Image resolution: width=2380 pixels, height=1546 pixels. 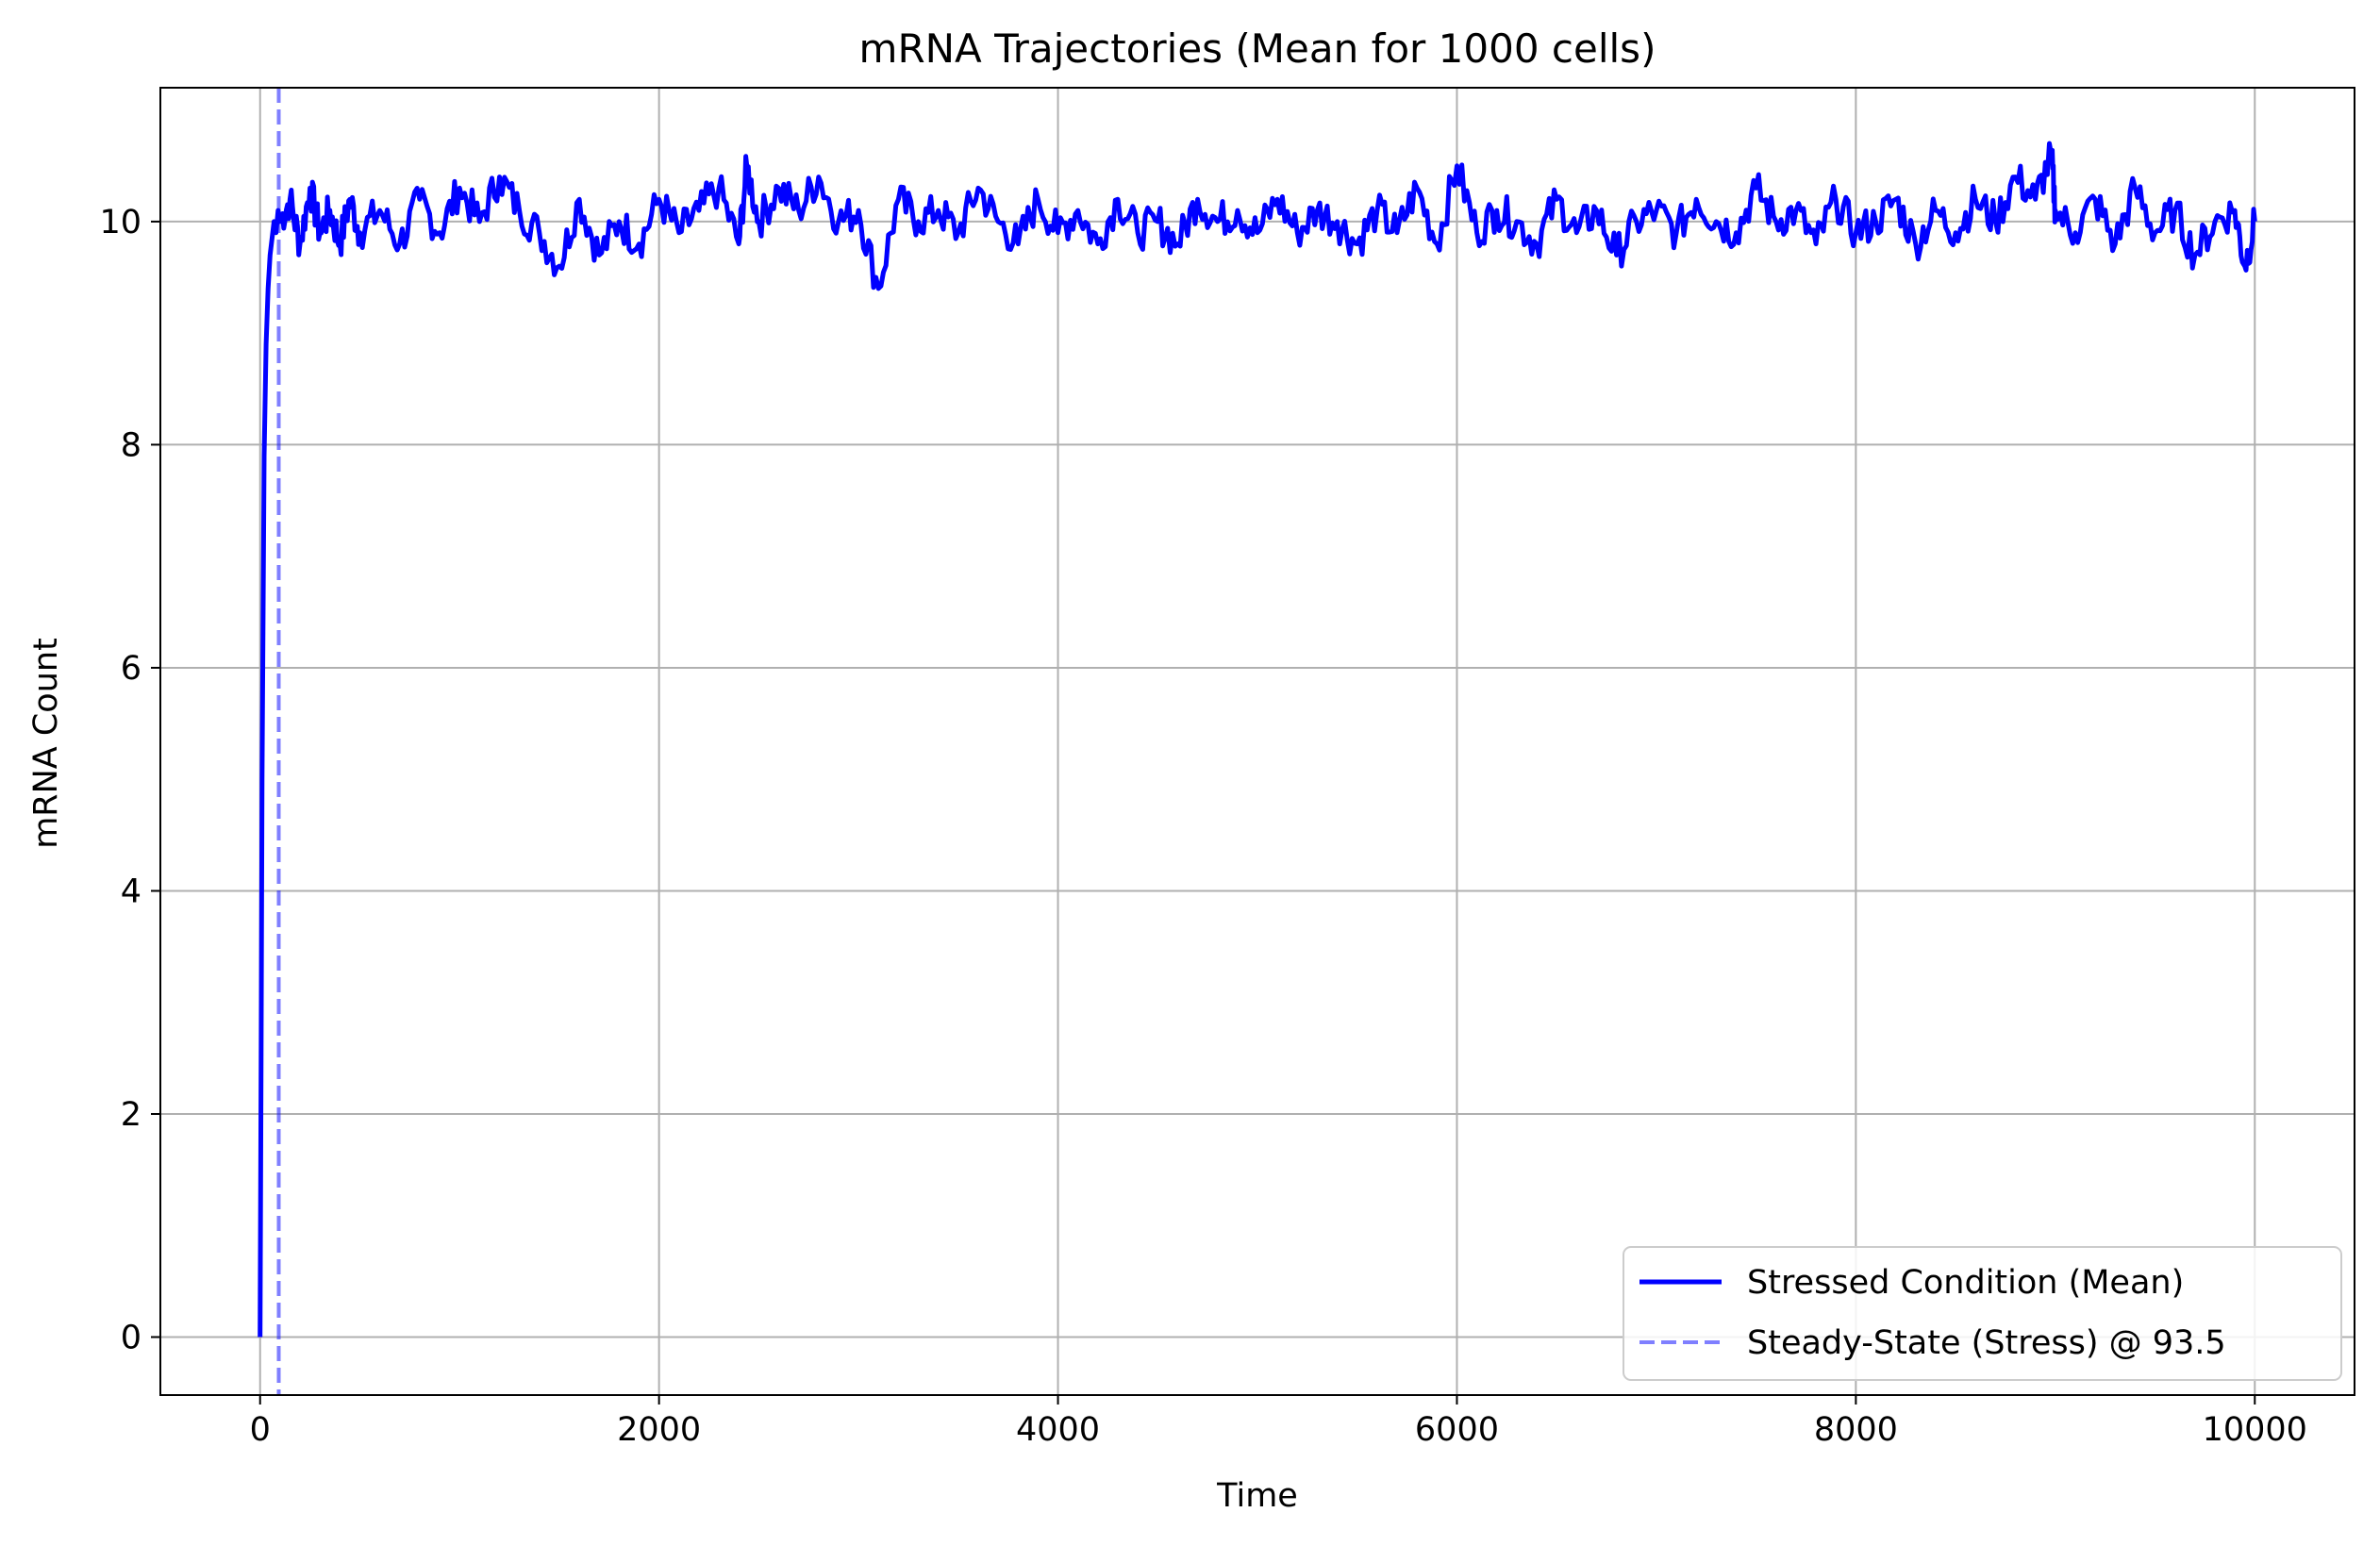 What do you see at coordinates (659, 1430) in the screenshot?
I see `x-tick-label-1: 2000` at bounding box center [659, 1430].